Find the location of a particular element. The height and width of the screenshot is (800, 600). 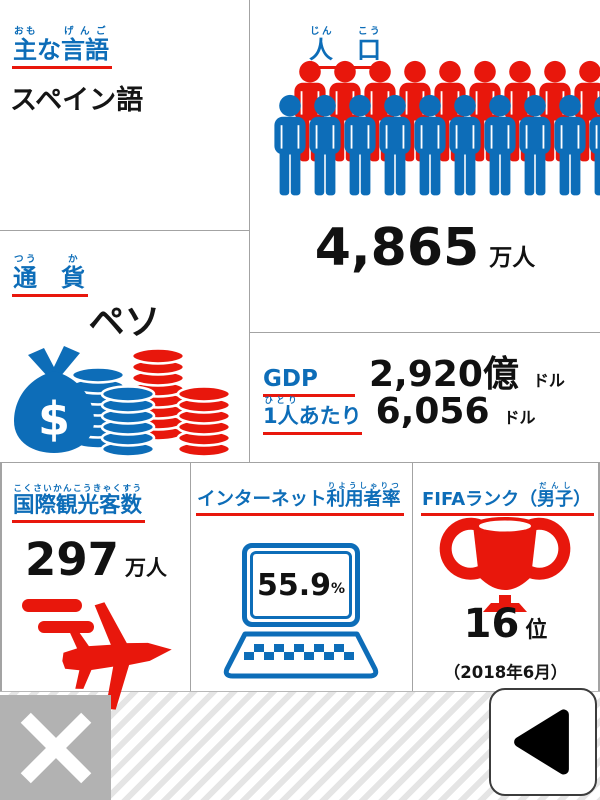

laptop-screen: 55.9 % is located at coordinates (301, 585).